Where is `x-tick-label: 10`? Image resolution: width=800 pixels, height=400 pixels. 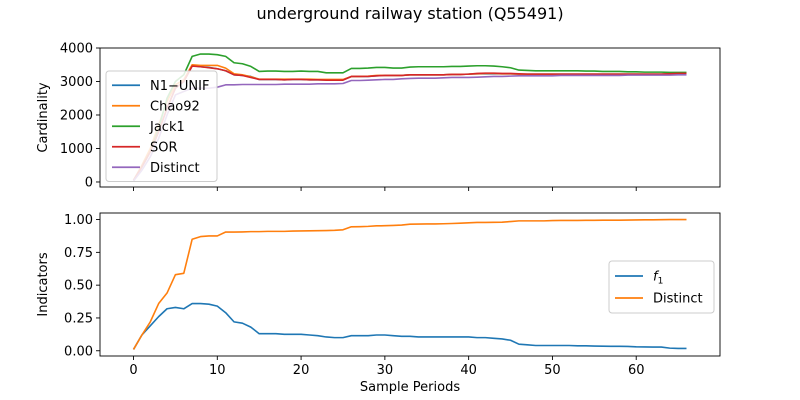
x-tick-label: 10 is located at coordinates (217, 370).